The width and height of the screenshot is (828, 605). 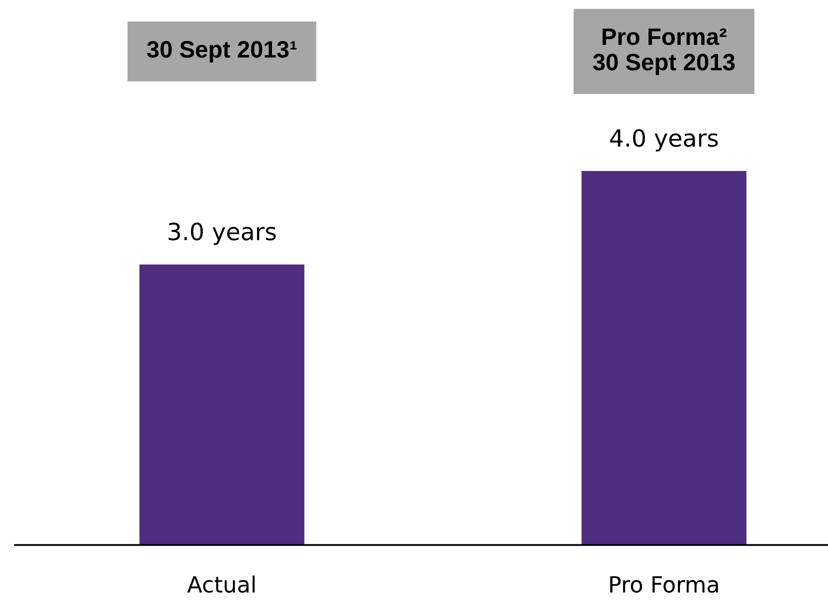 I want to click on data-label: 4.0 years, so click(x=664, y=140).